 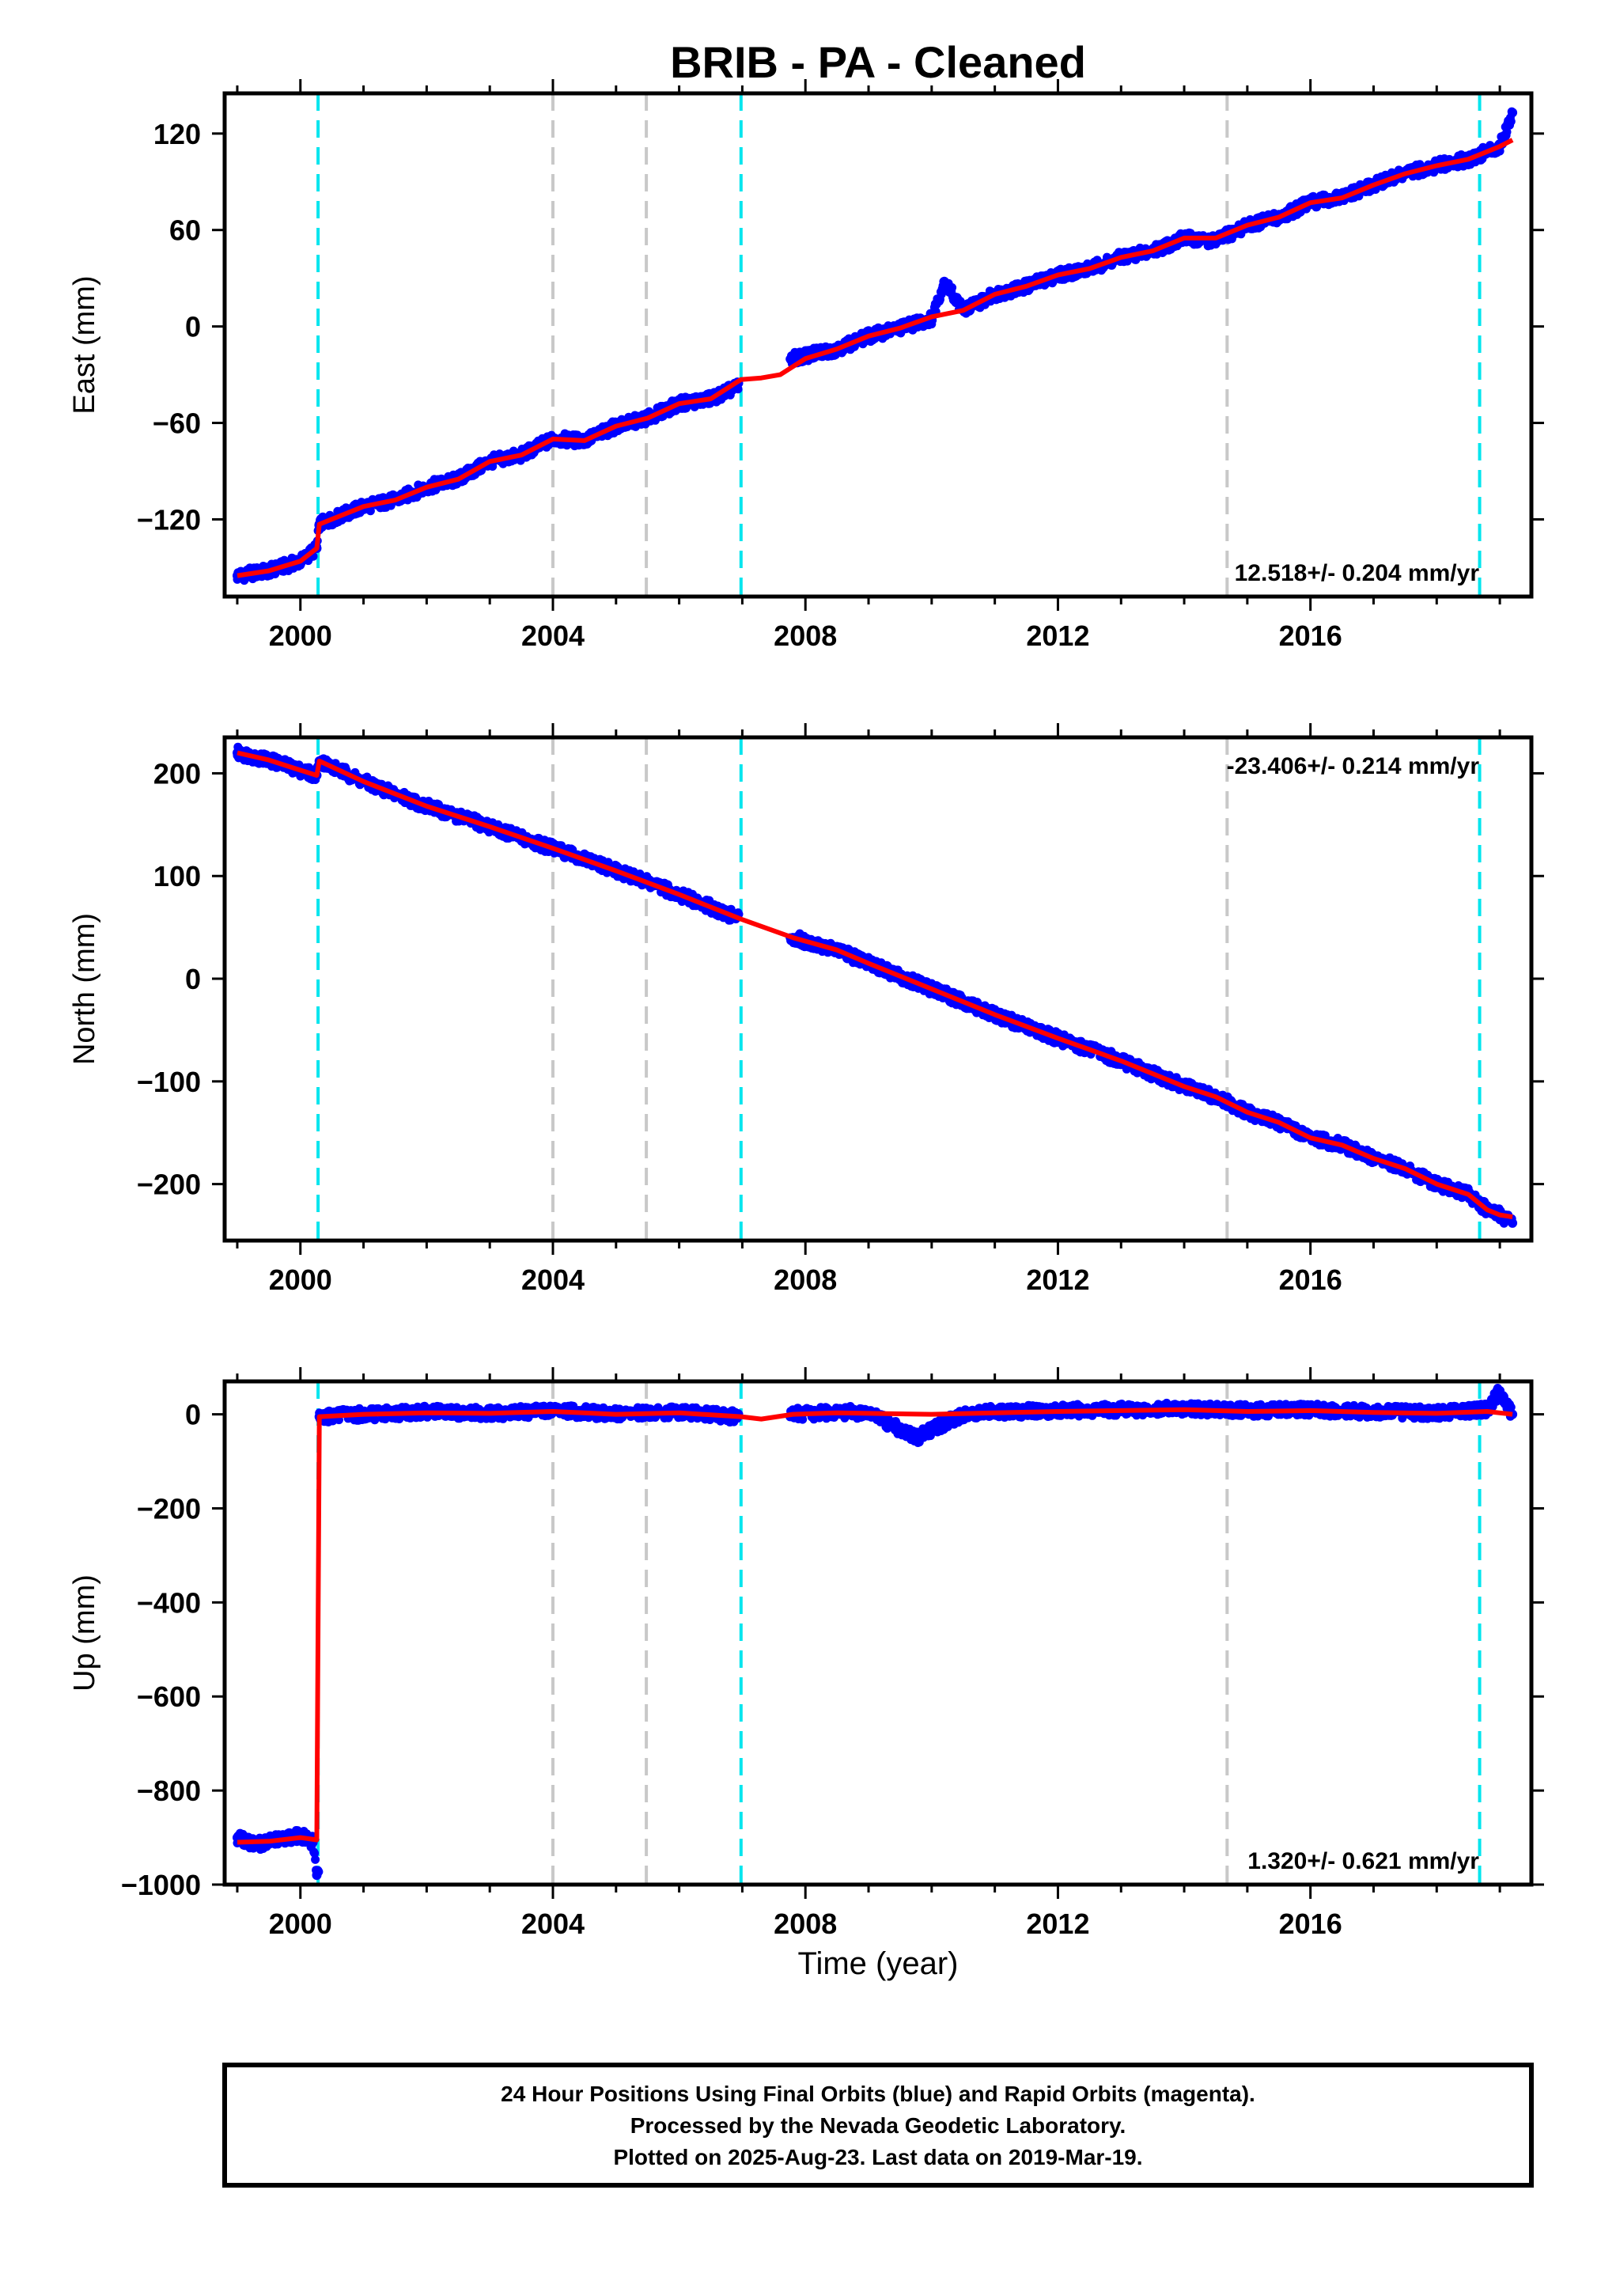 What do you see at coordinates (169, 1185) in the screenshot?
I see `y-tick-label: −200` at bounding box center [169, 1185].